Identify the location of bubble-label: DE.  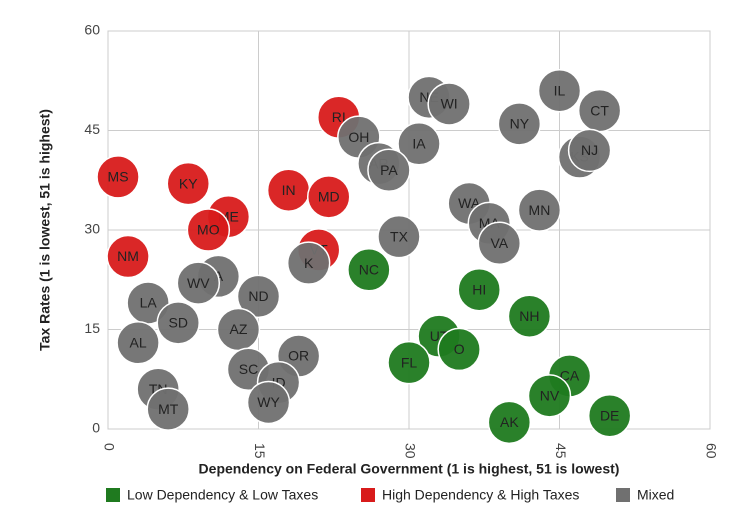
(609, 415).